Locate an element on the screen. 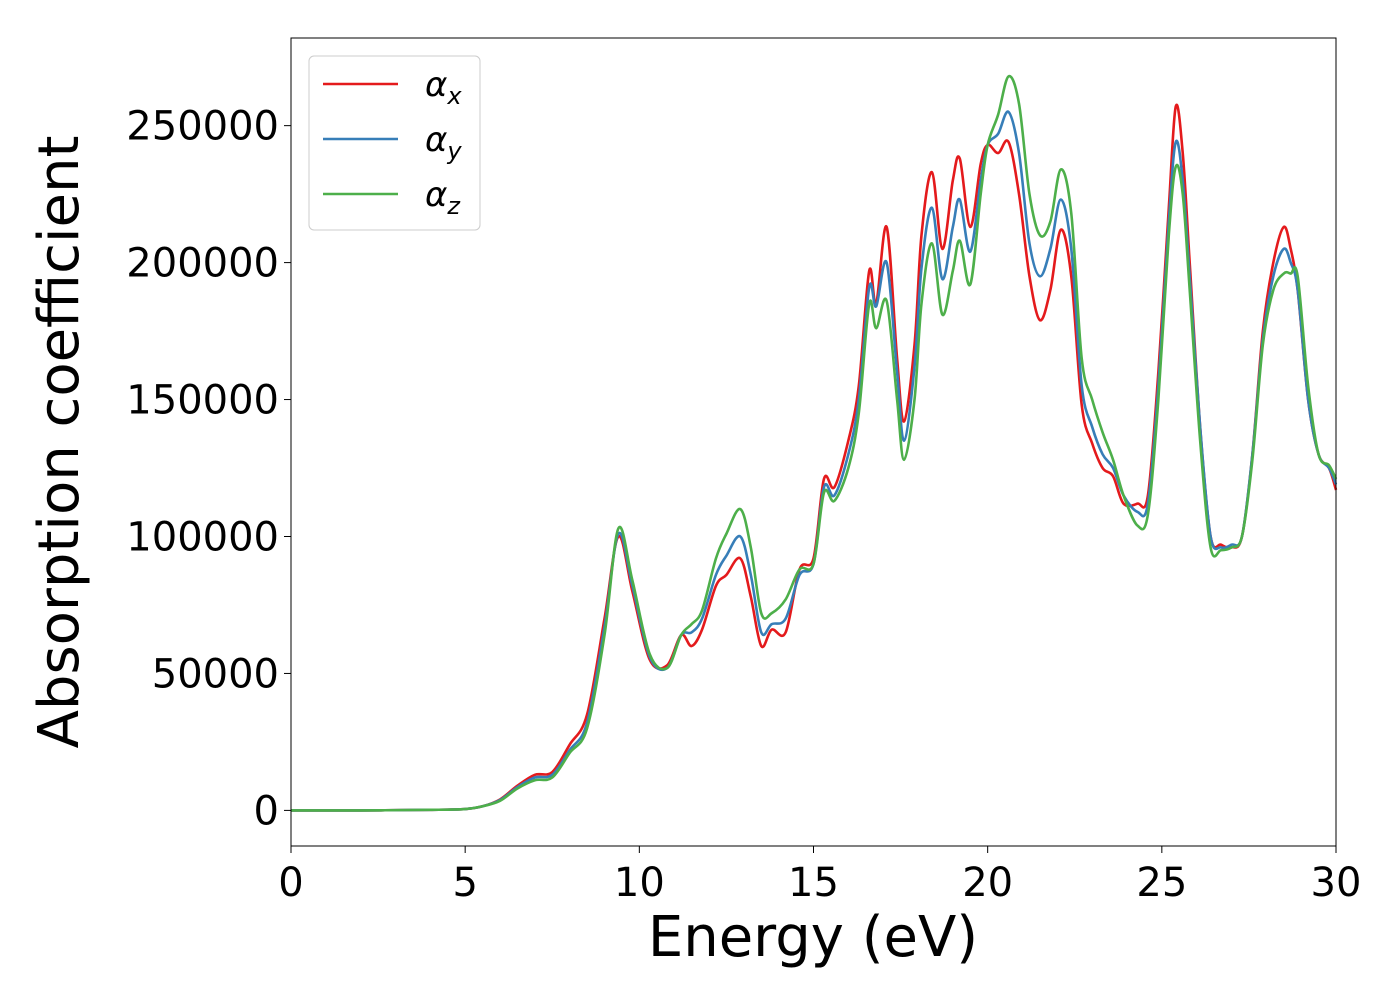 The height and width of the screenshot is (1000, 1400). y-axis: 0 50000 100000 150000 200000 250000 is located at coordinates (208, 469).